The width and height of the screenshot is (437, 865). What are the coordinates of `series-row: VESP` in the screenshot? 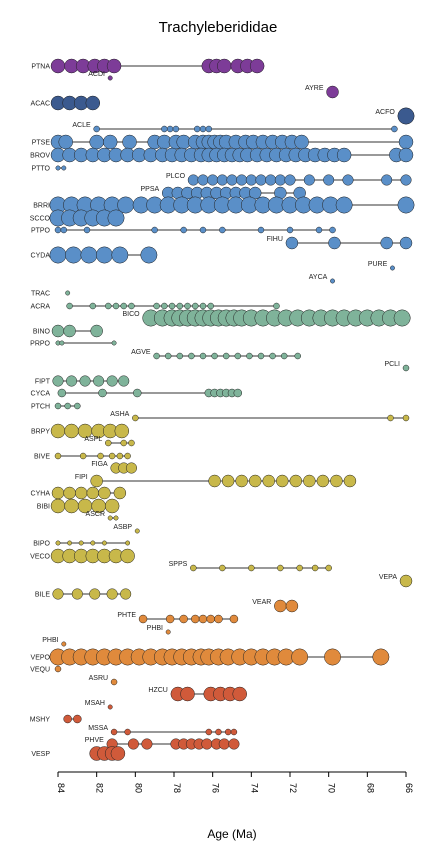 It's located at (78, 753).